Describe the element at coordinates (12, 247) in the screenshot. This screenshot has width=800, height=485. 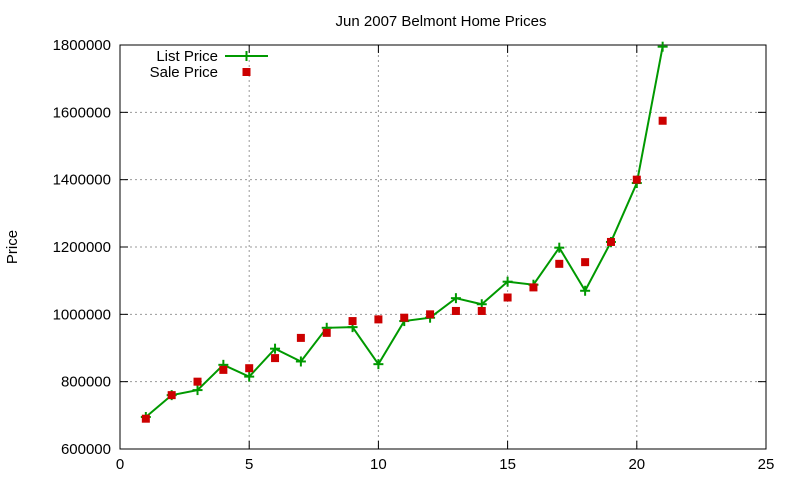
I see `y-axis-label: Price` at that location.